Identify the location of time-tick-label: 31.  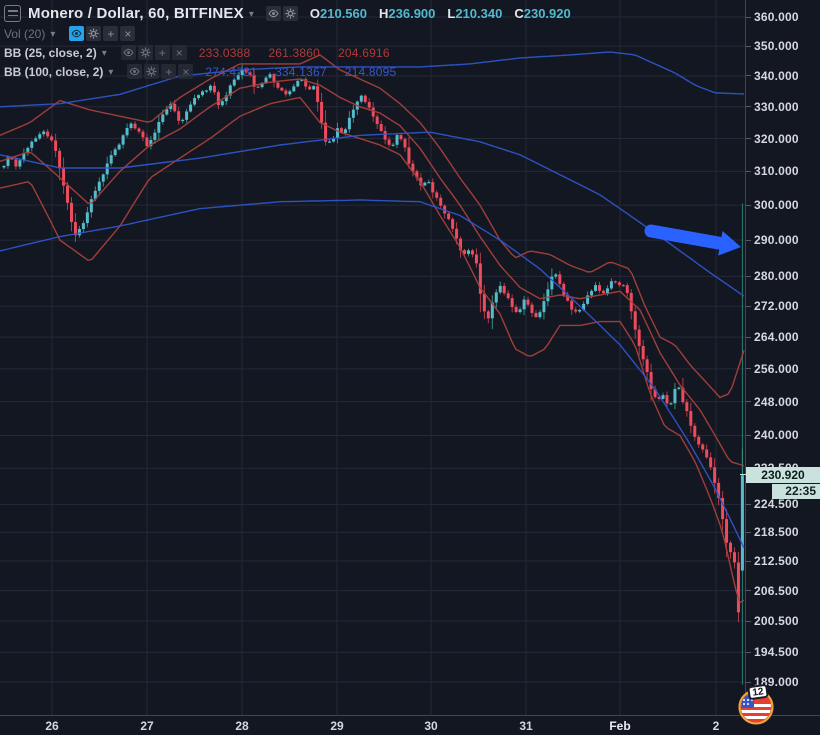
(526, 726).